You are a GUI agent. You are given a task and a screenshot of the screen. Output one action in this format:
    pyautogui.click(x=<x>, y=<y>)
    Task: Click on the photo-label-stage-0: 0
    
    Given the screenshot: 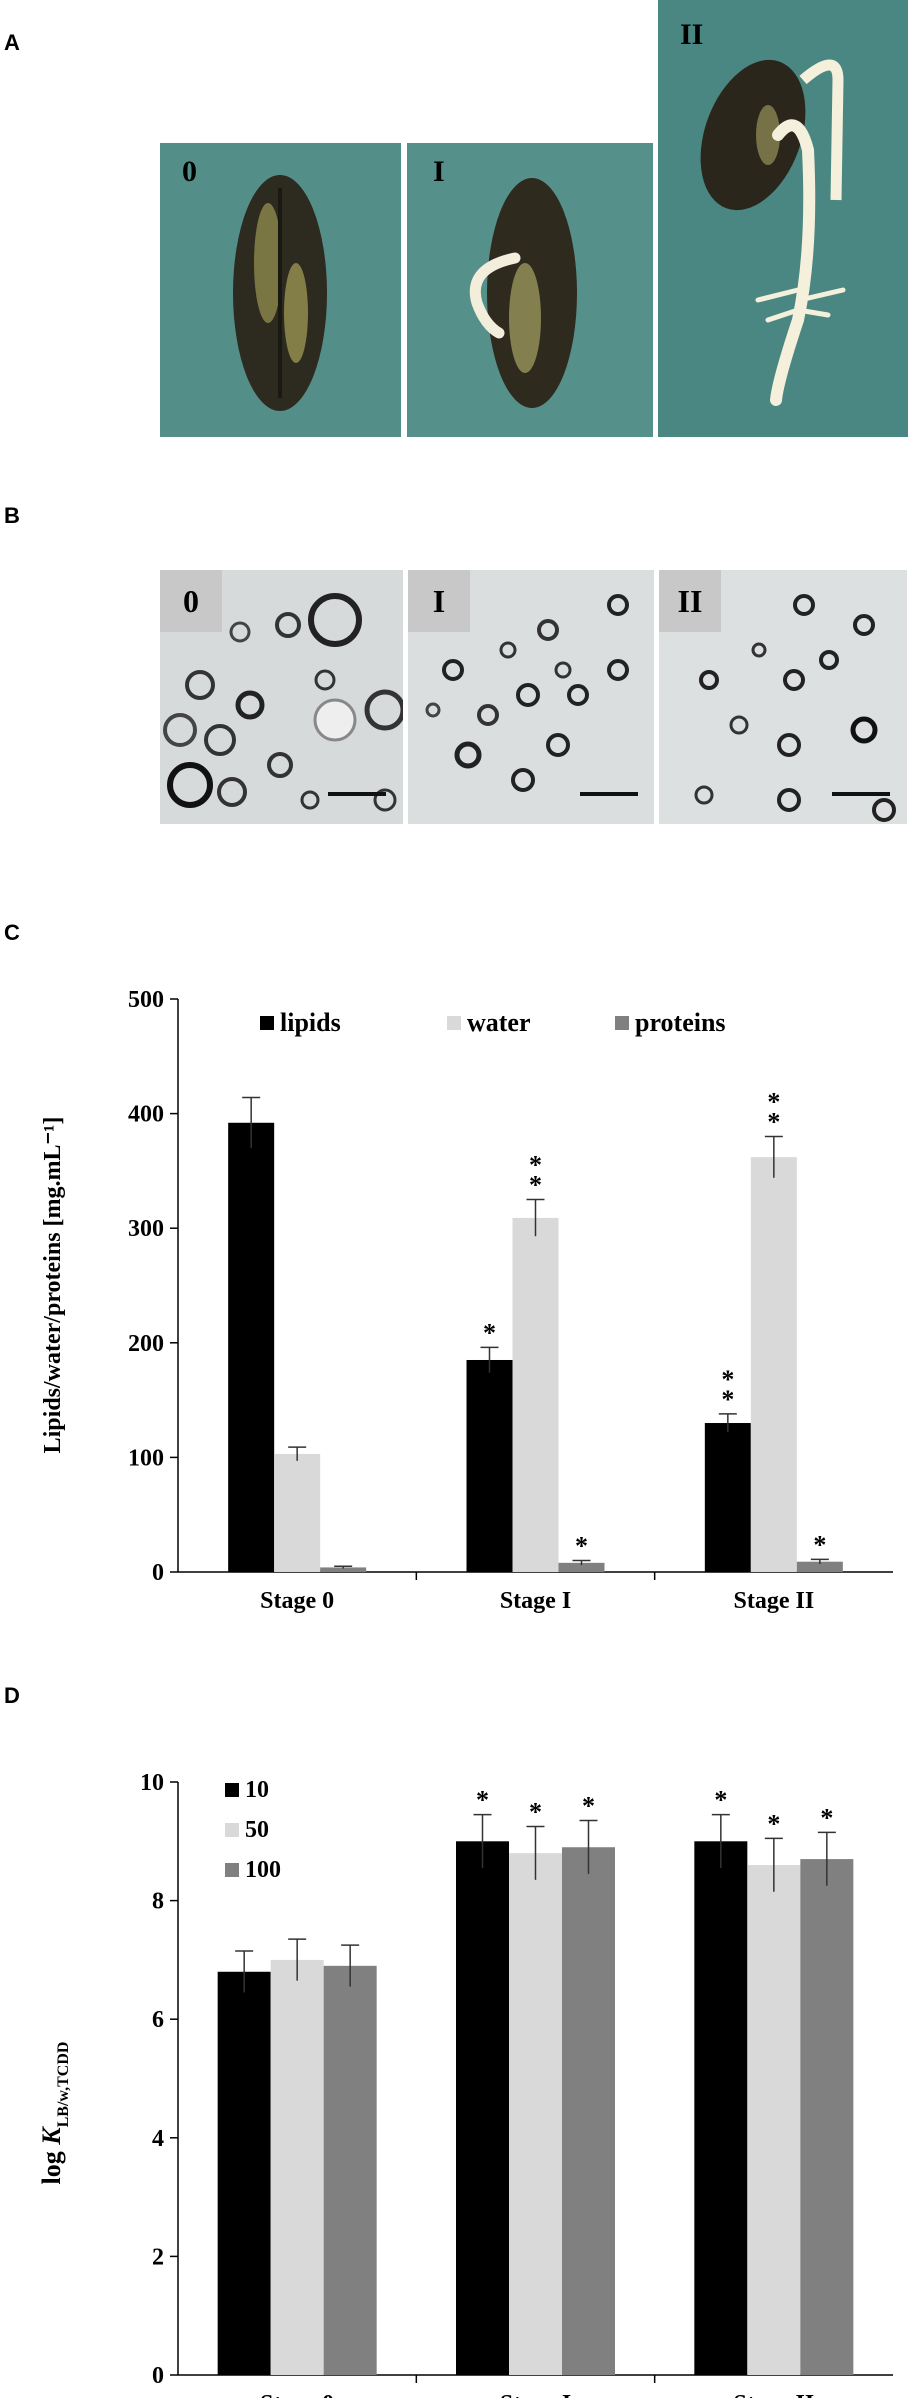 What is the action you would take?
    pyautogui.click(x=189, y=171)
    